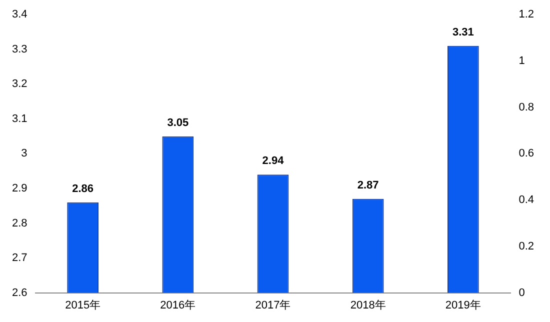 The image size is (550, 322). I want to click on y-tick-label: 2.9, so click(20, 188).